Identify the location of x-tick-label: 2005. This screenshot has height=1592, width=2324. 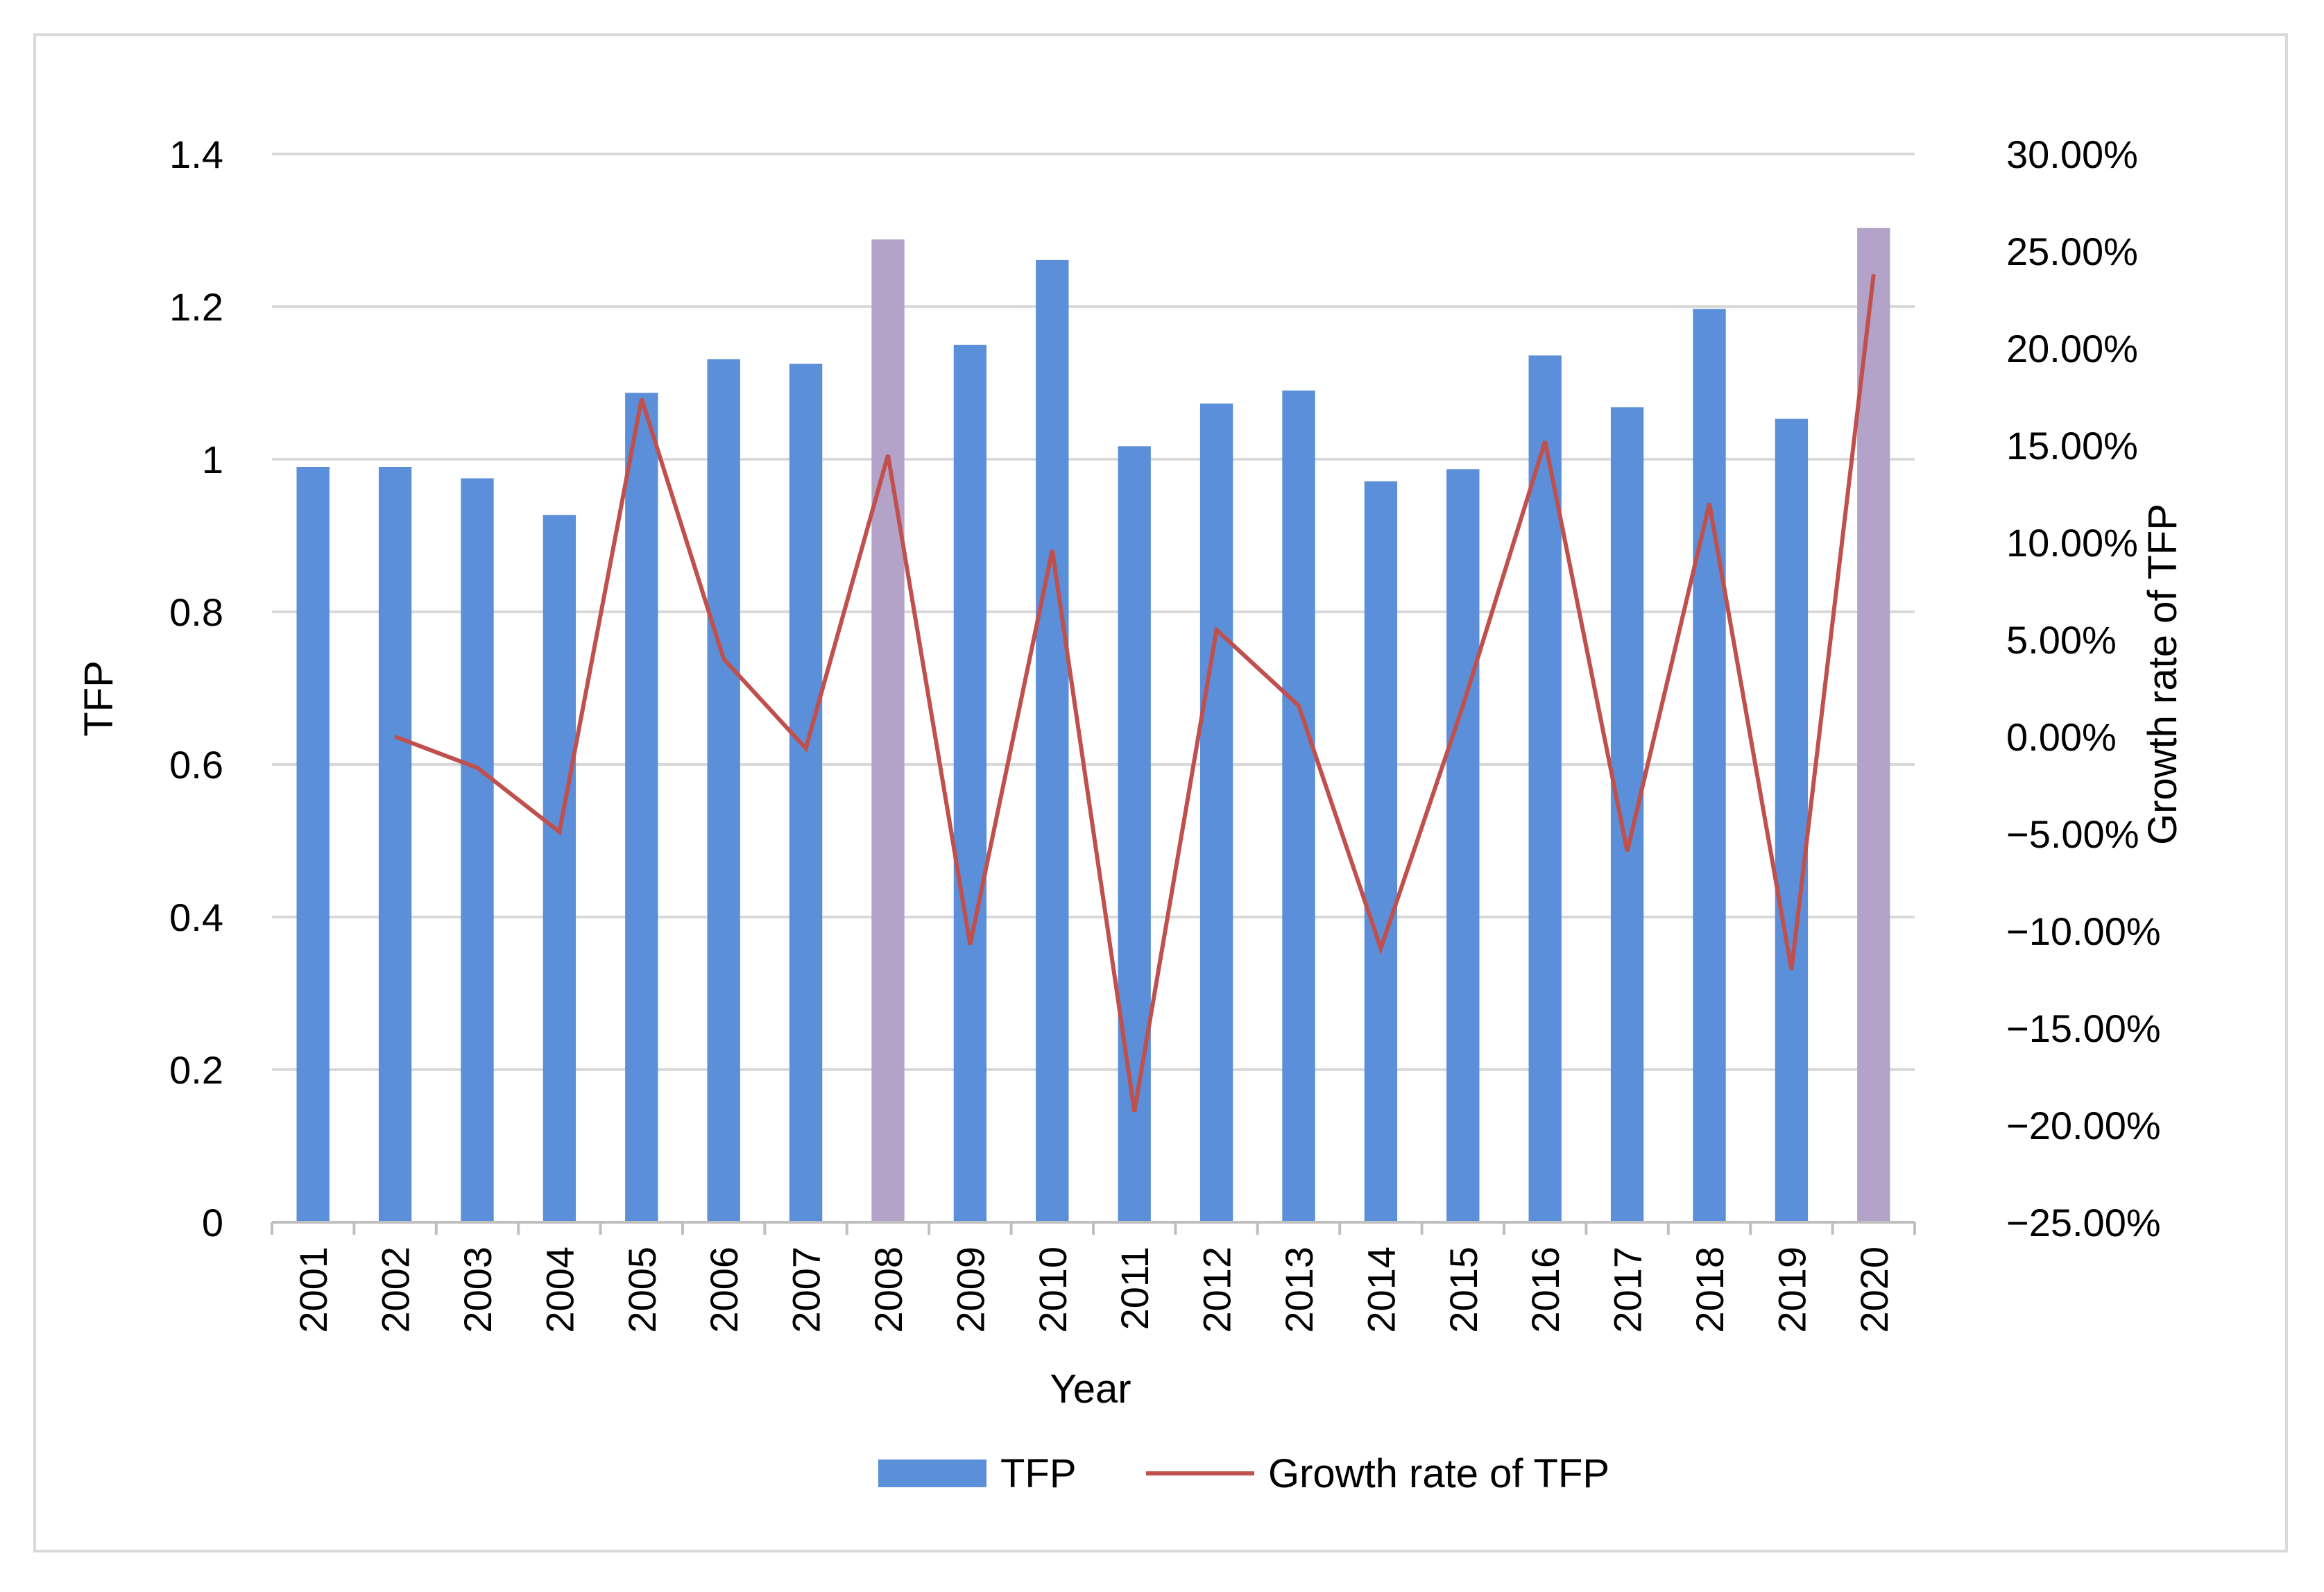
(642, 1290).